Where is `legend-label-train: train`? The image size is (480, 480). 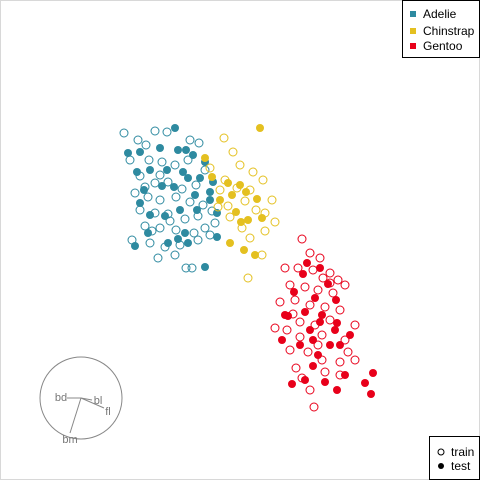
legend-label-train: train is located at coordinates (462, 452).